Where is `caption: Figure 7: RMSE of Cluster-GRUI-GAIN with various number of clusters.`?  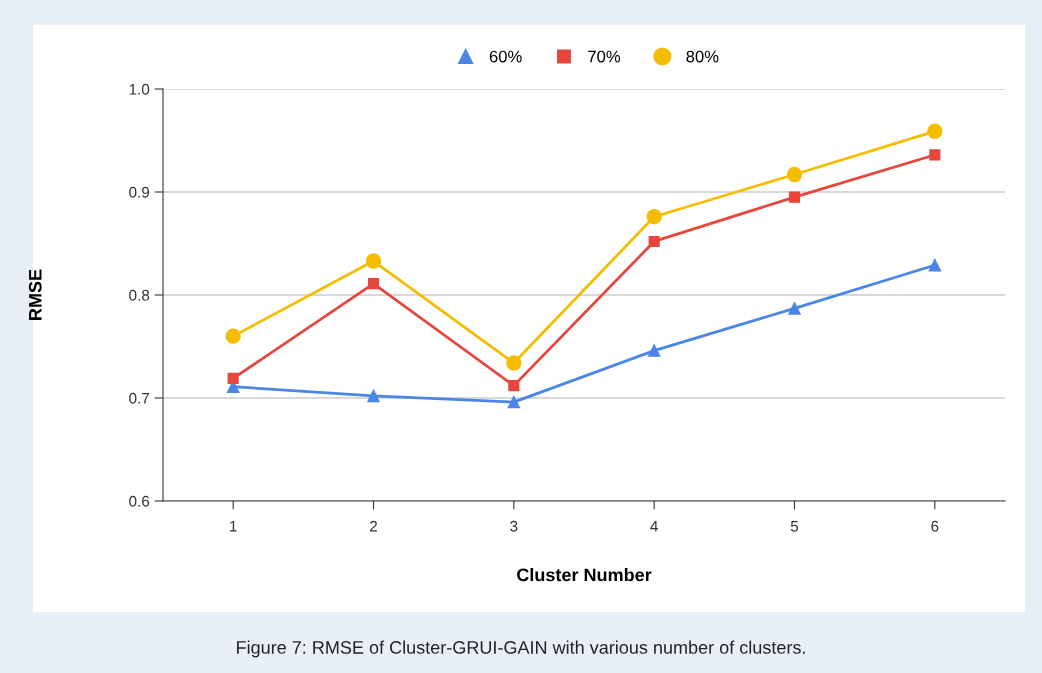
caption: Figure 7: RMSE of Cluster-GRUI-GAIN with various number of clusters. is located at coordinates (521, 649).